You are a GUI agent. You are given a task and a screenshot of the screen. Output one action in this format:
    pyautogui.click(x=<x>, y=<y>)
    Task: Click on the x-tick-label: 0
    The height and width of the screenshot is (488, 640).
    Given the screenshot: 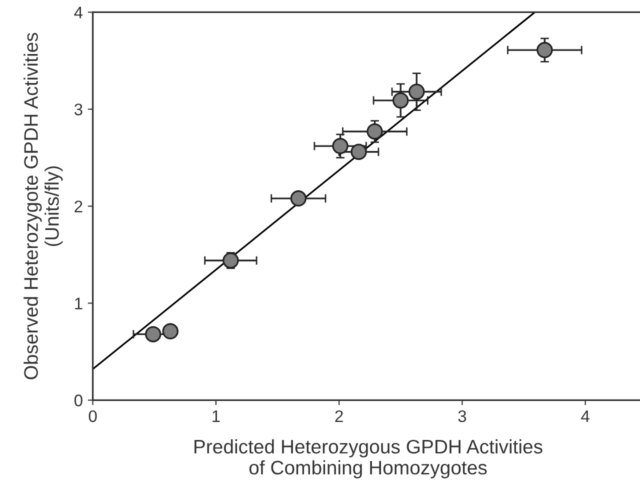 What is the action you would take?
    pyautogui.click(x=92, y=416)
    